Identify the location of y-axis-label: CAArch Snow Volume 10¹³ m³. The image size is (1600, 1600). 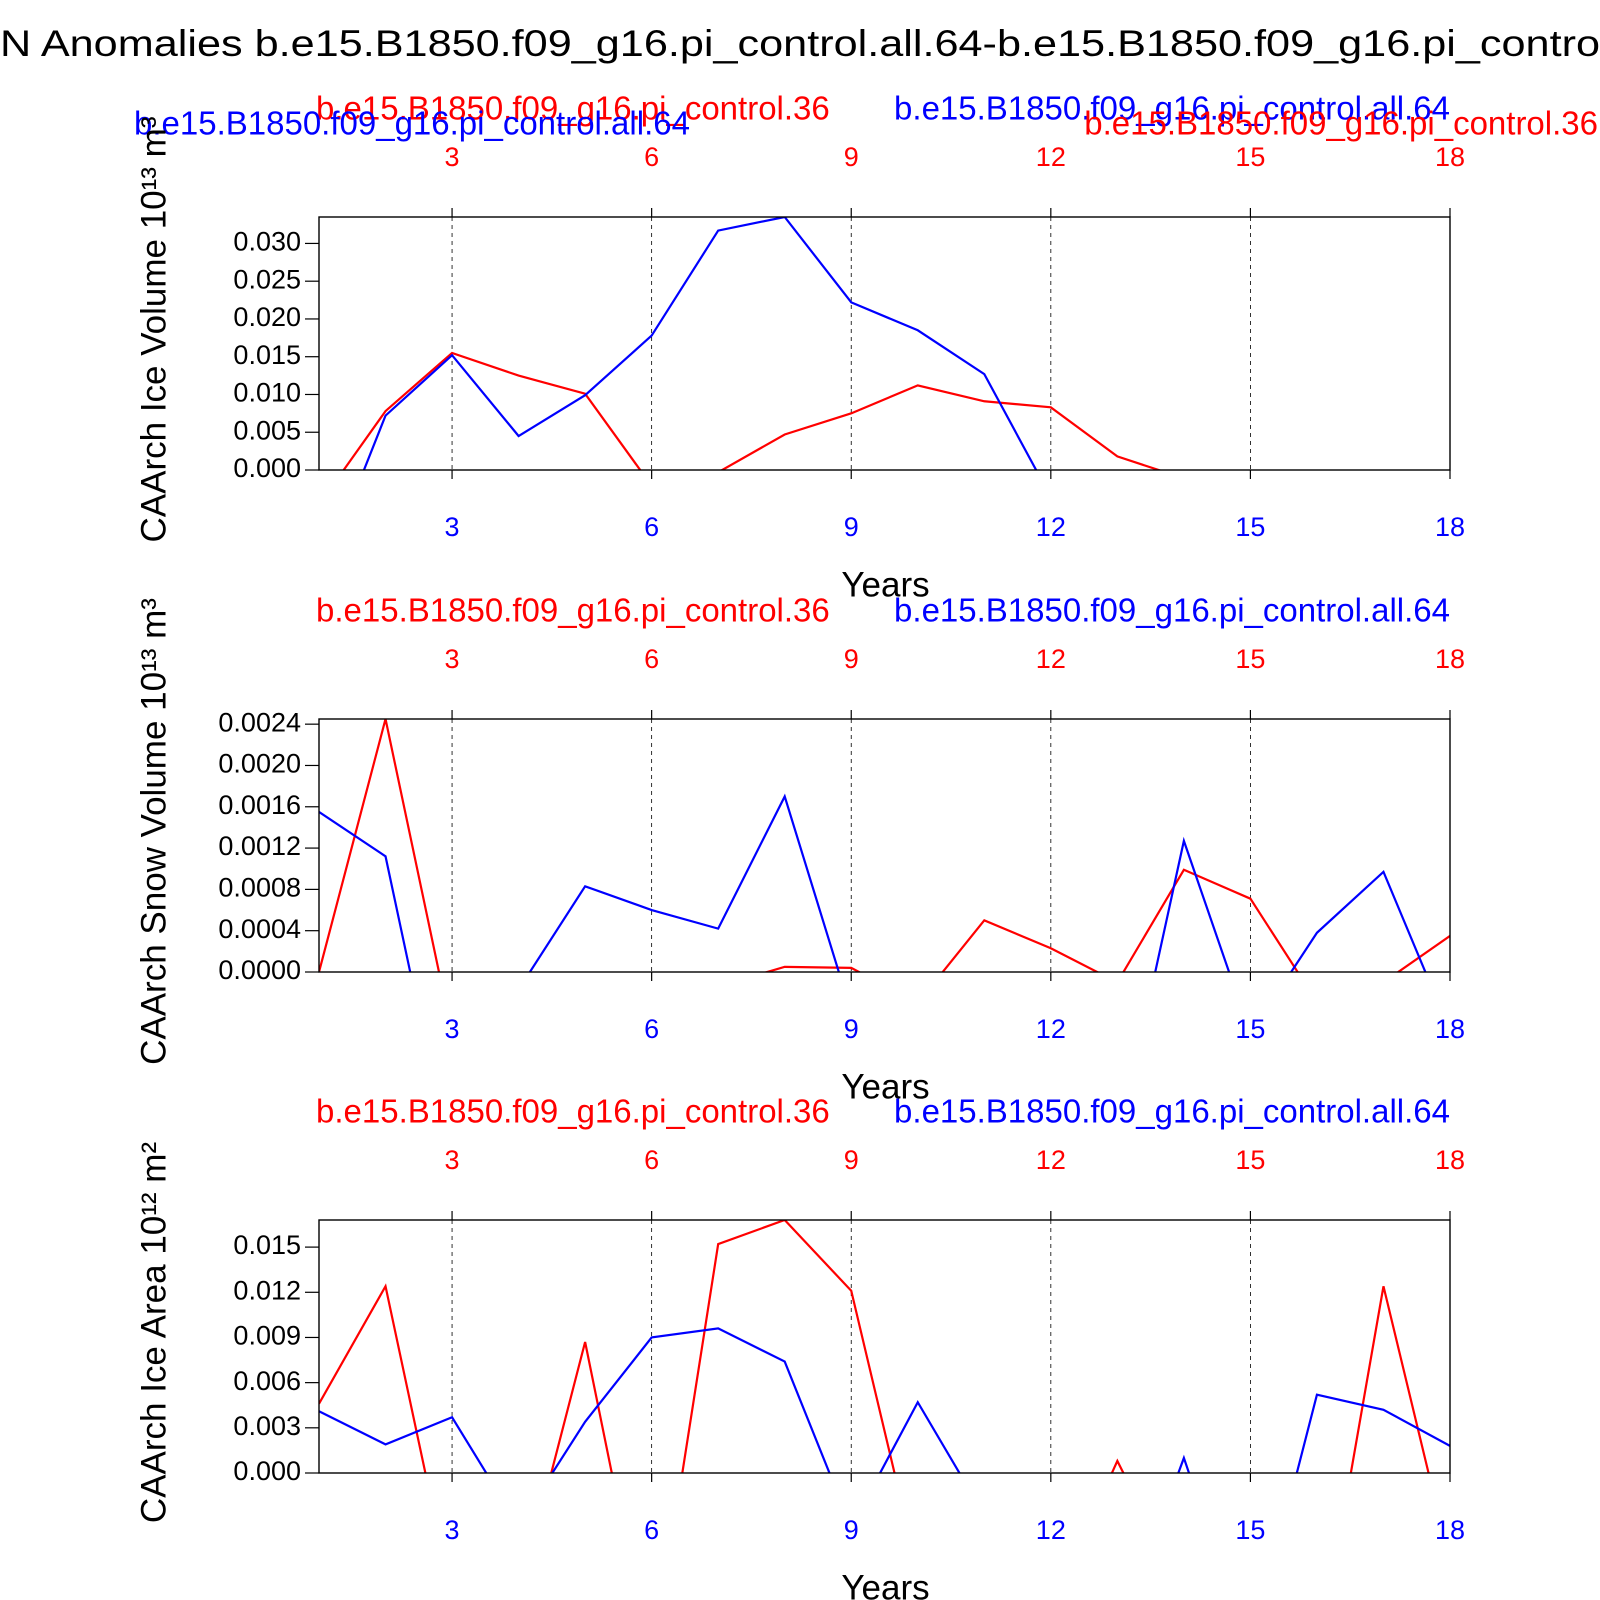
(153, 831).